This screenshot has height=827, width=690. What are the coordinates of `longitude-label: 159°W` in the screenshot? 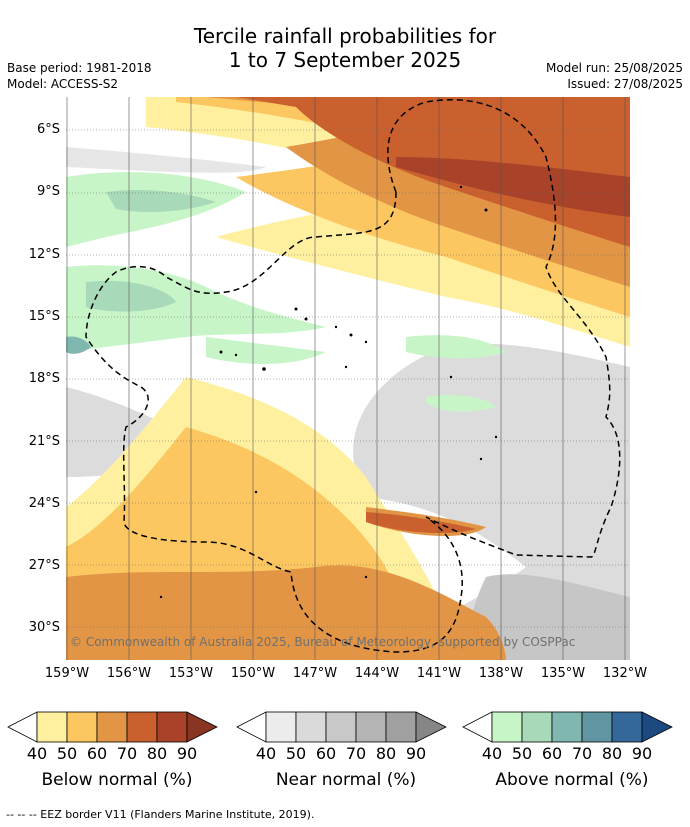 It's located at (67, 673).